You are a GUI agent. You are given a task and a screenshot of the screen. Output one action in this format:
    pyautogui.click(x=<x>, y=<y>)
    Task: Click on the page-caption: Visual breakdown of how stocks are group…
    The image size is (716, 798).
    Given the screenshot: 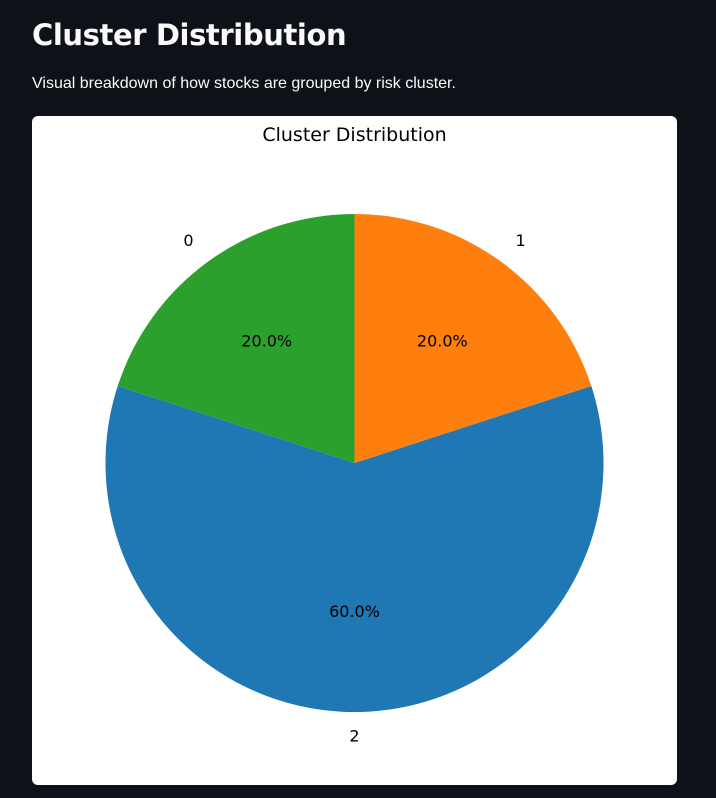 What is the action you would take?
    pyautogui.click(x=244, y=83)
    